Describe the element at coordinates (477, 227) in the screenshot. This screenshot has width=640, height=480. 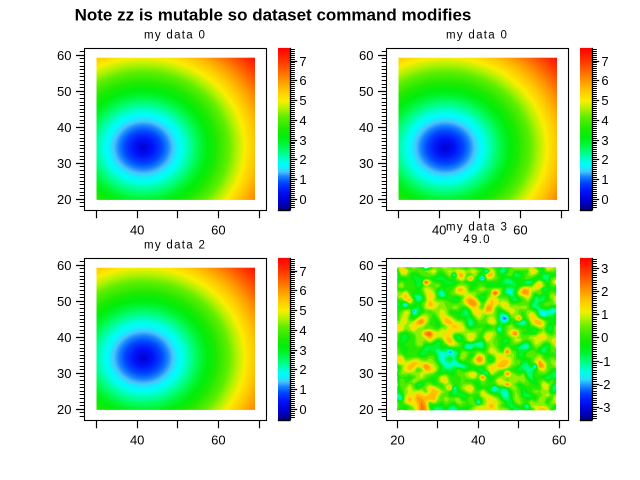
I see `svg-text: my data 3` at that location.